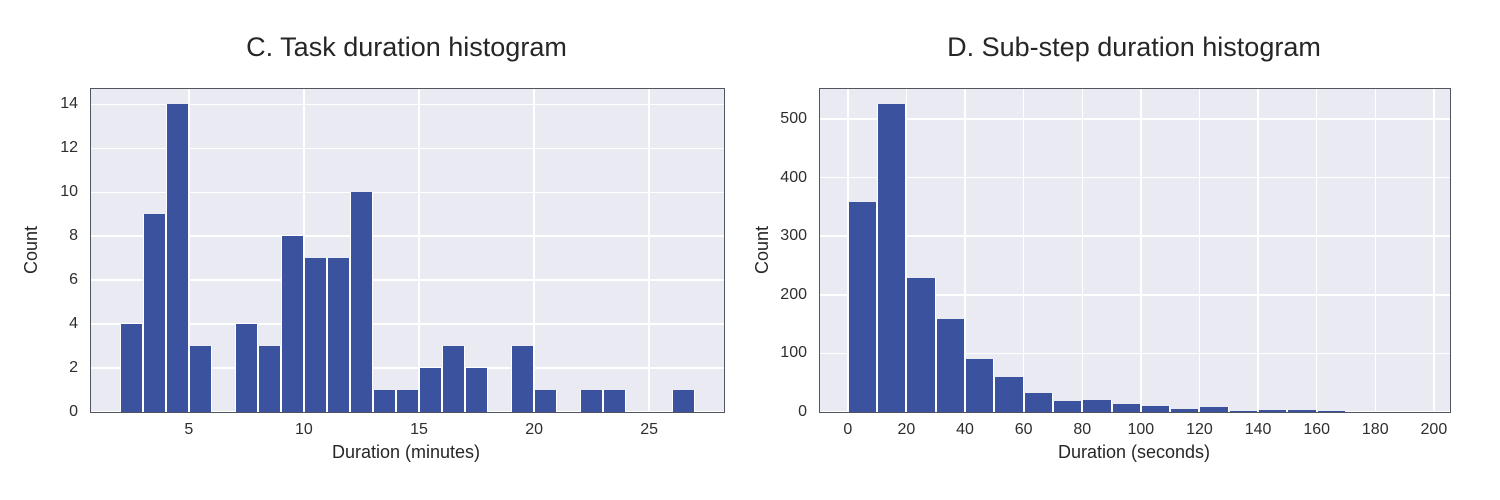  What do you see at coordinates (69, 192) in the screenshot?
I see `y-tick-label: 10` at bounding box center [69, 192].